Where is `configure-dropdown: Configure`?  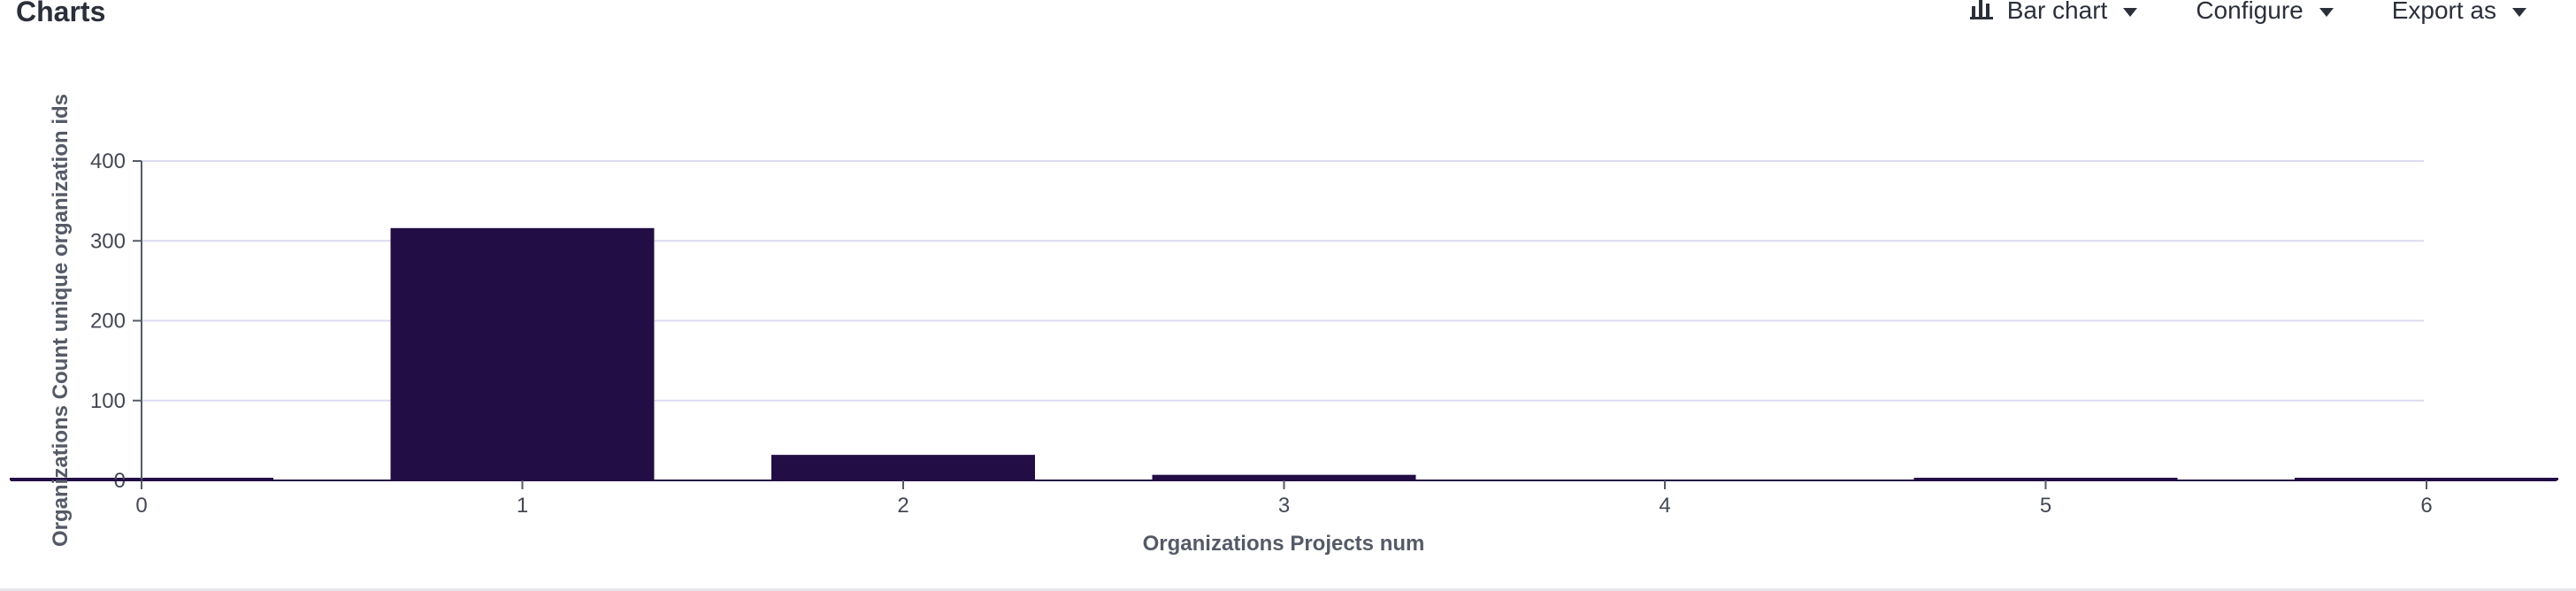 configure-dropdown: Configure is located at coordinates (2265, 13).